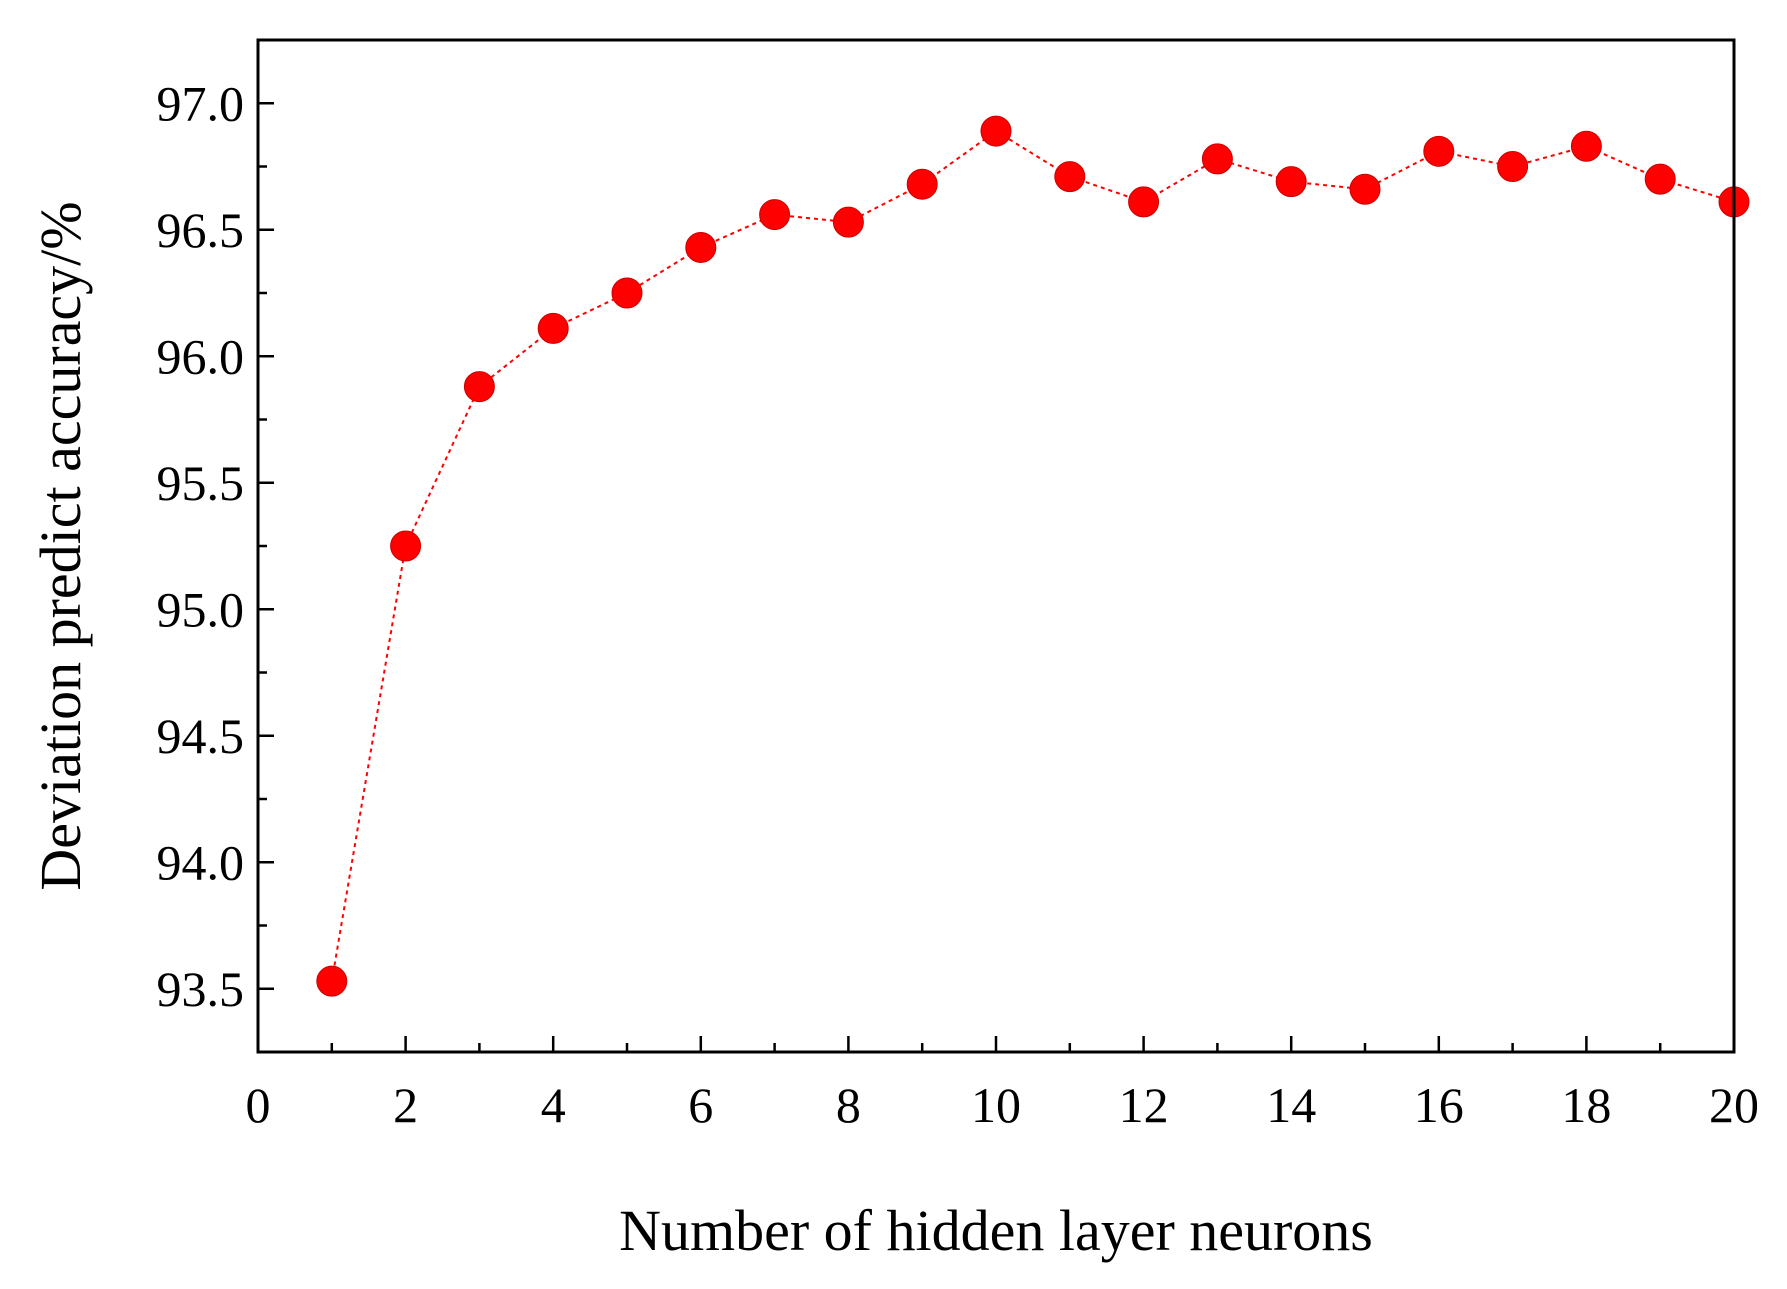  What do you see at coordinates (60, 545) in the screenshot?
I see `y-axis-title: Deviation predict accuracy/%` at bounding box center [60, 545].